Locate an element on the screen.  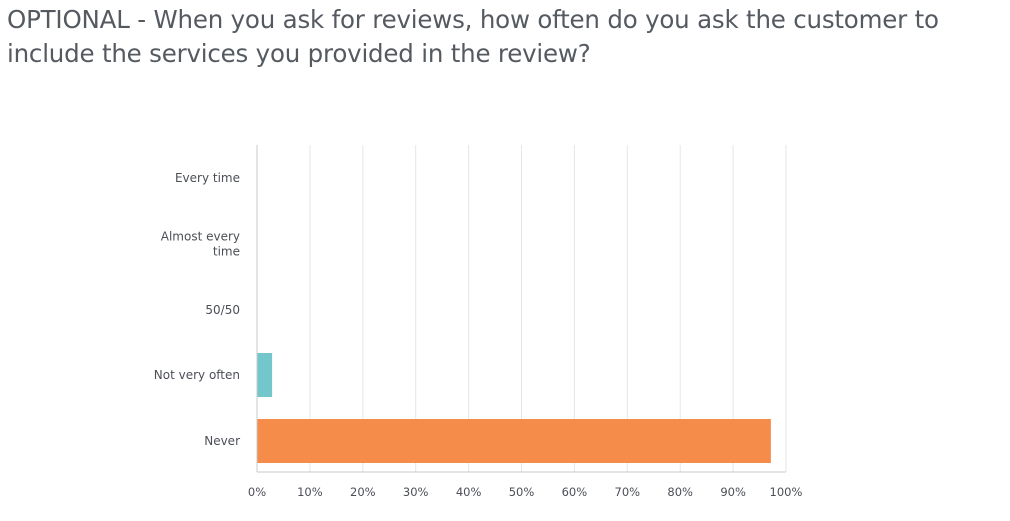
category-label-line: Never is located at coordinates (222, 441).